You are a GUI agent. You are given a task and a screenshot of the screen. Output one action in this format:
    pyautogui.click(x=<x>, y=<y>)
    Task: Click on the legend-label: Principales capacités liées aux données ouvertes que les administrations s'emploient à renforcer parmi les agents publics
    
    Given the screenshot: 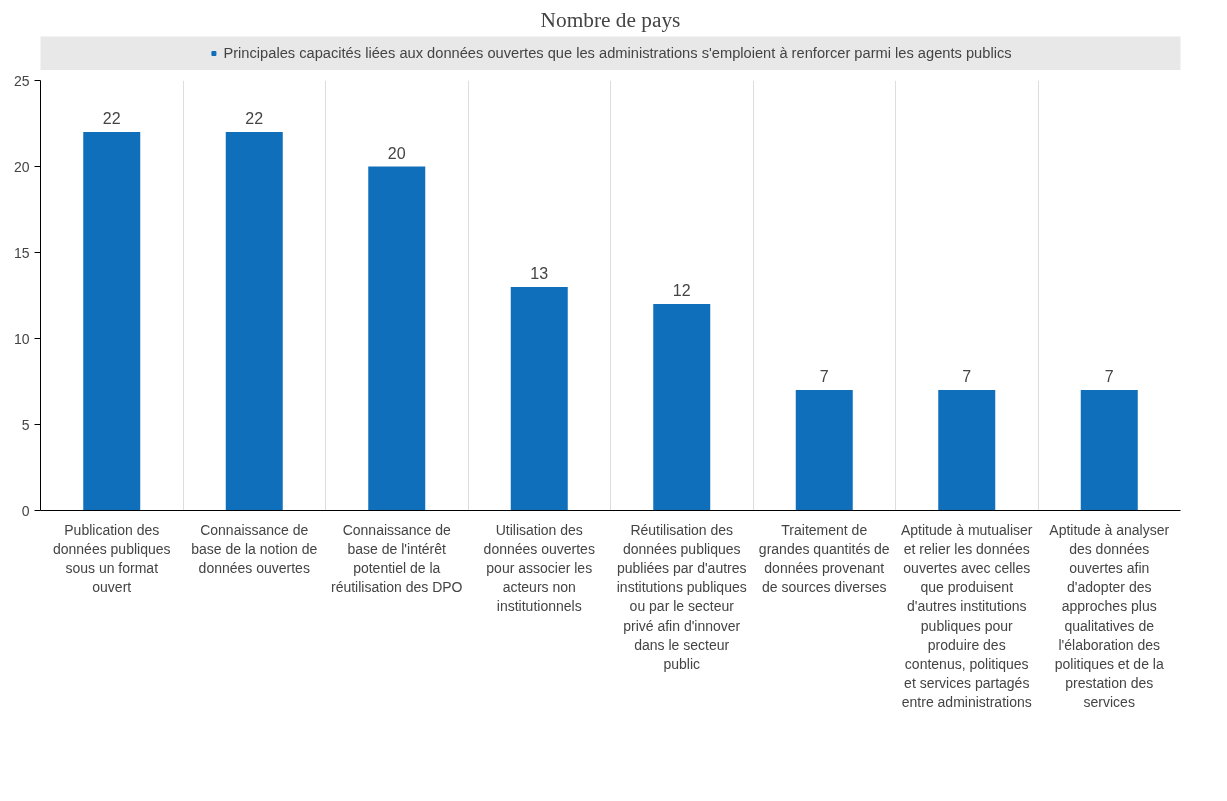 What is the action you would take?
    pyautogui.click(x=617, y=53)
    